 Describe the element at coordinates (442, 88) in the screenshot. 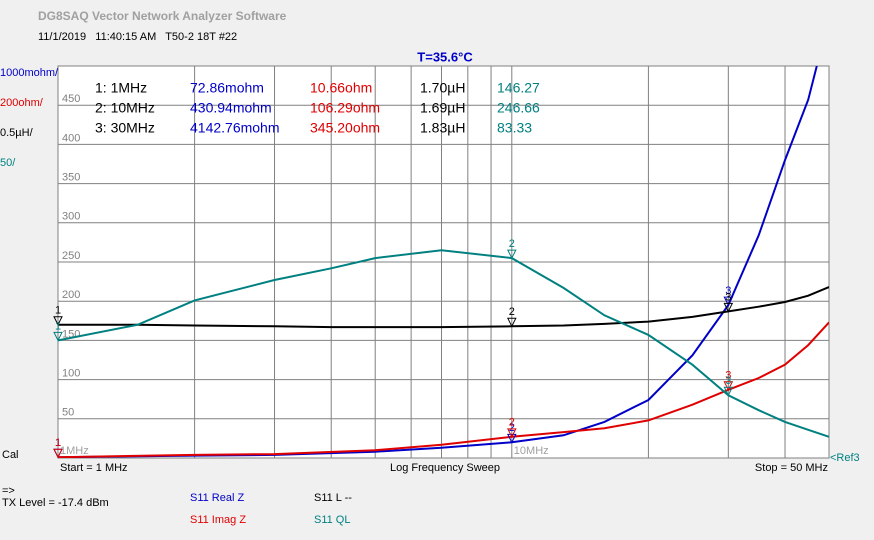

I see `marker-value: 1.70µH` at that location.